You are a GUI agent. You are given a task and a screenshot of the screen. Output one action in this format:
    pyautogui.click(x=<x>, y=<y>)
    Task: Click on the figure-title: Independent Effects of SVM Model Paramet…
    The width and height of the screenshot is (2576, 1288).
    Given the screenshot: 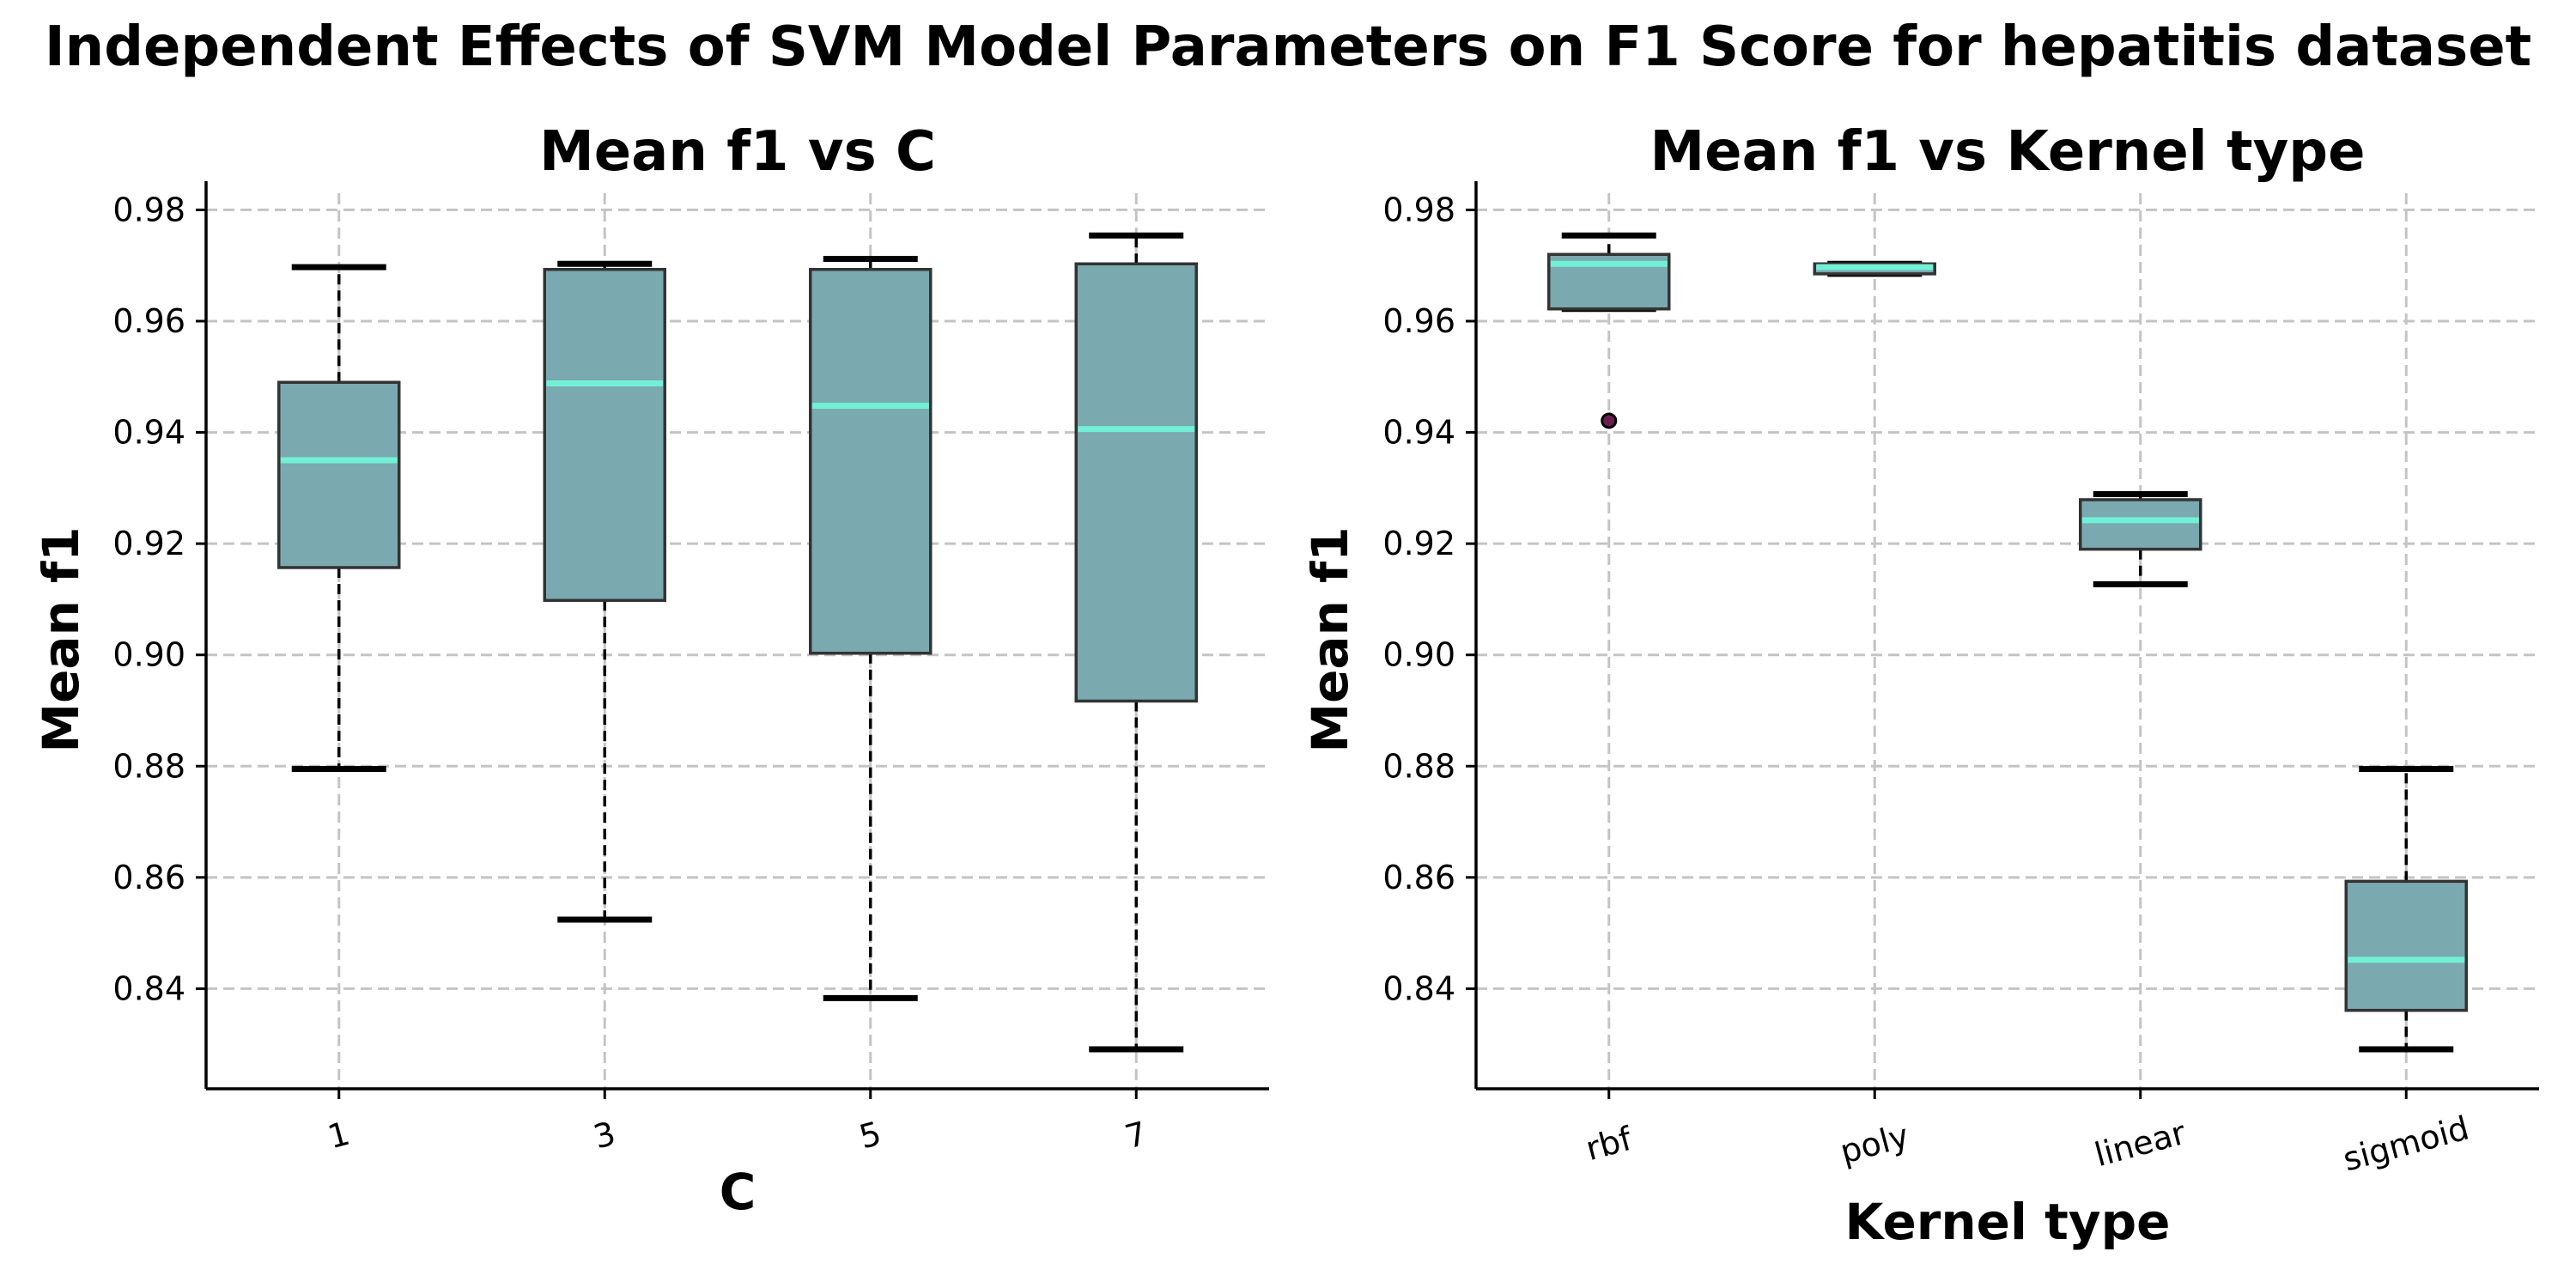 What is the action you would take?
    pyautogui.click(x=1288, y=47)
    